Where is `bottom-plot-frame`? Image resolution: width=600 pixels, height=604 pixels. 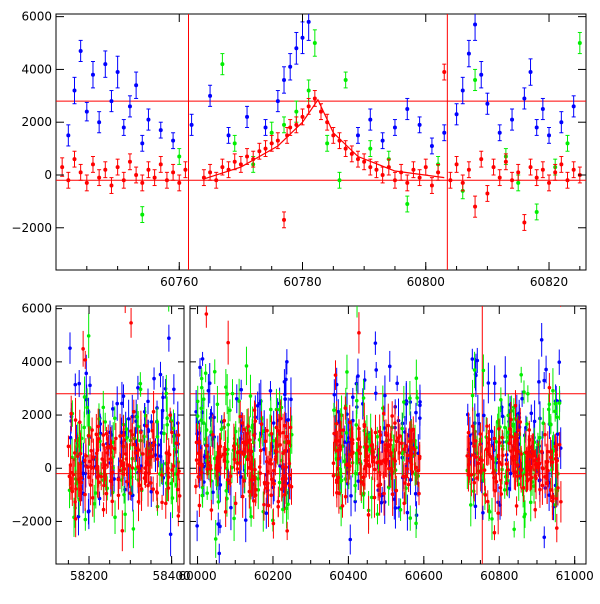 bottom-plot-frame is located at coordinates (120, 435).